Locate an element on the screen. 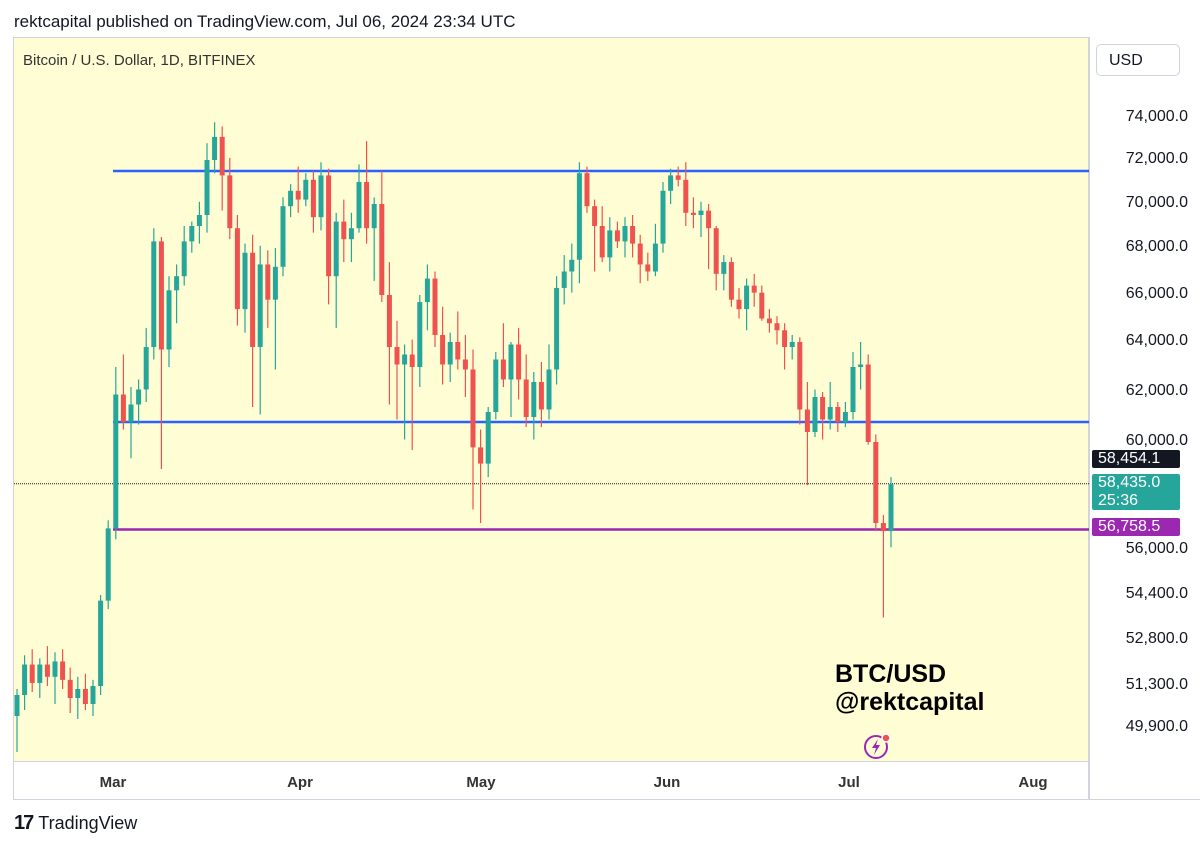 The width and height of the screenshot is (1200, 847). price-axis is located at coordinates (1144, 399).